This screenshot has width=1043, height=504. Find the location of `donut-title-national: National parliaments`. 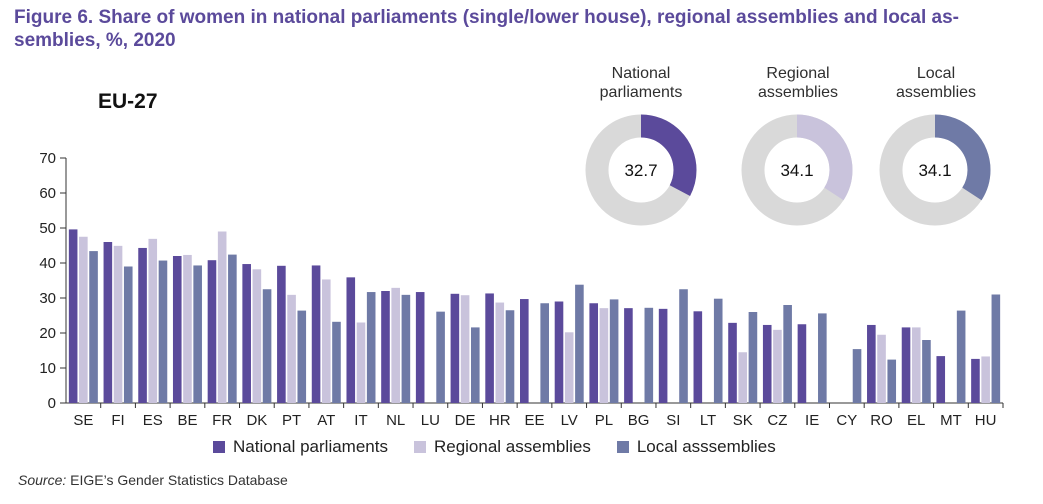

donut-title-national: National parliaments is located at coordinates (641, 83).